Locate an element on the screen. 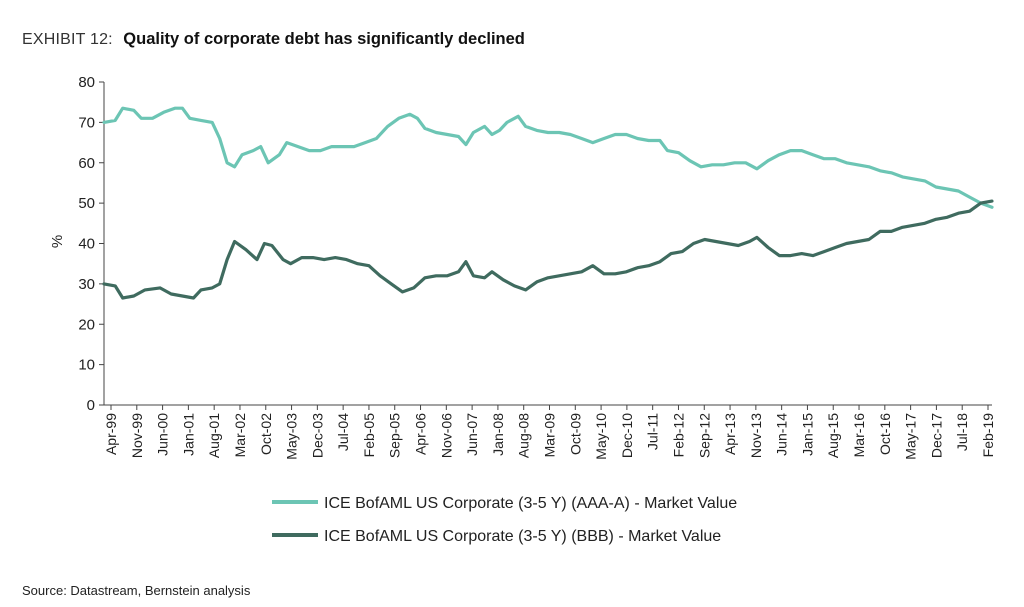  x-tick-label: Mar-09 is located at coordinates (550, 435).